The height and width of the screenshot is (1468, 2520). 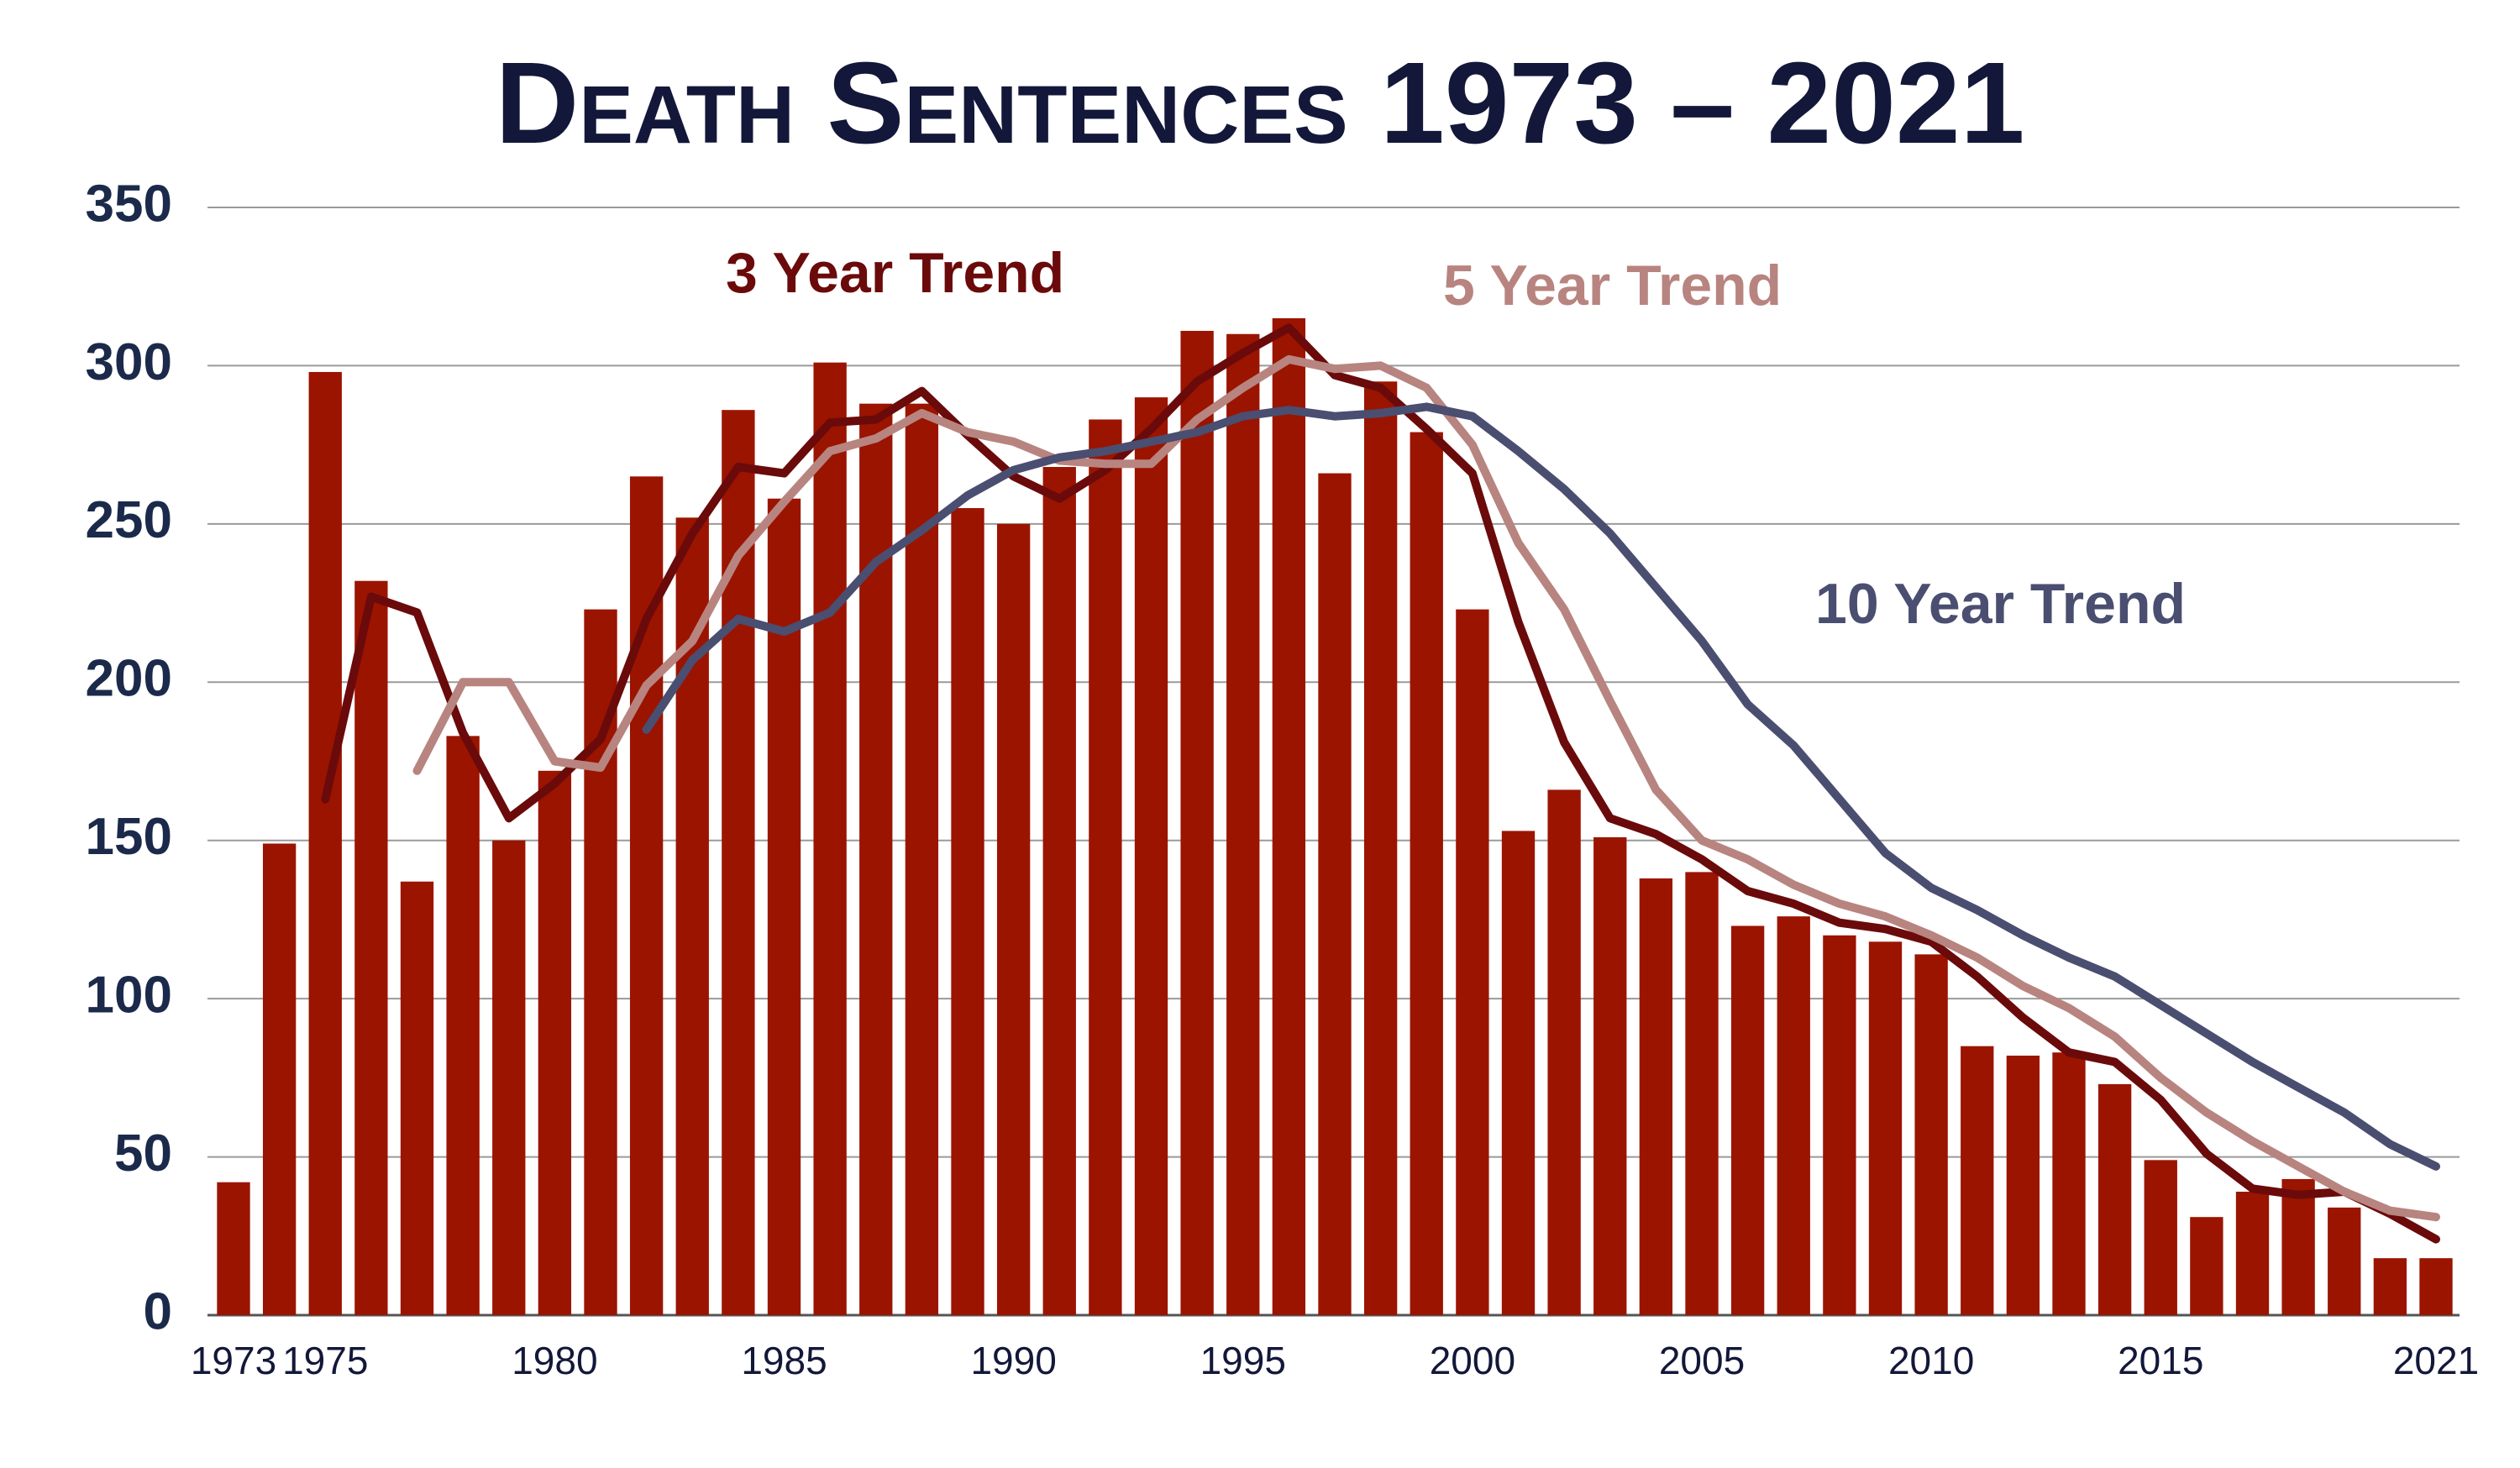 I want to click on legend-label: 10 Year Trend, so click(x=2000, y=604).